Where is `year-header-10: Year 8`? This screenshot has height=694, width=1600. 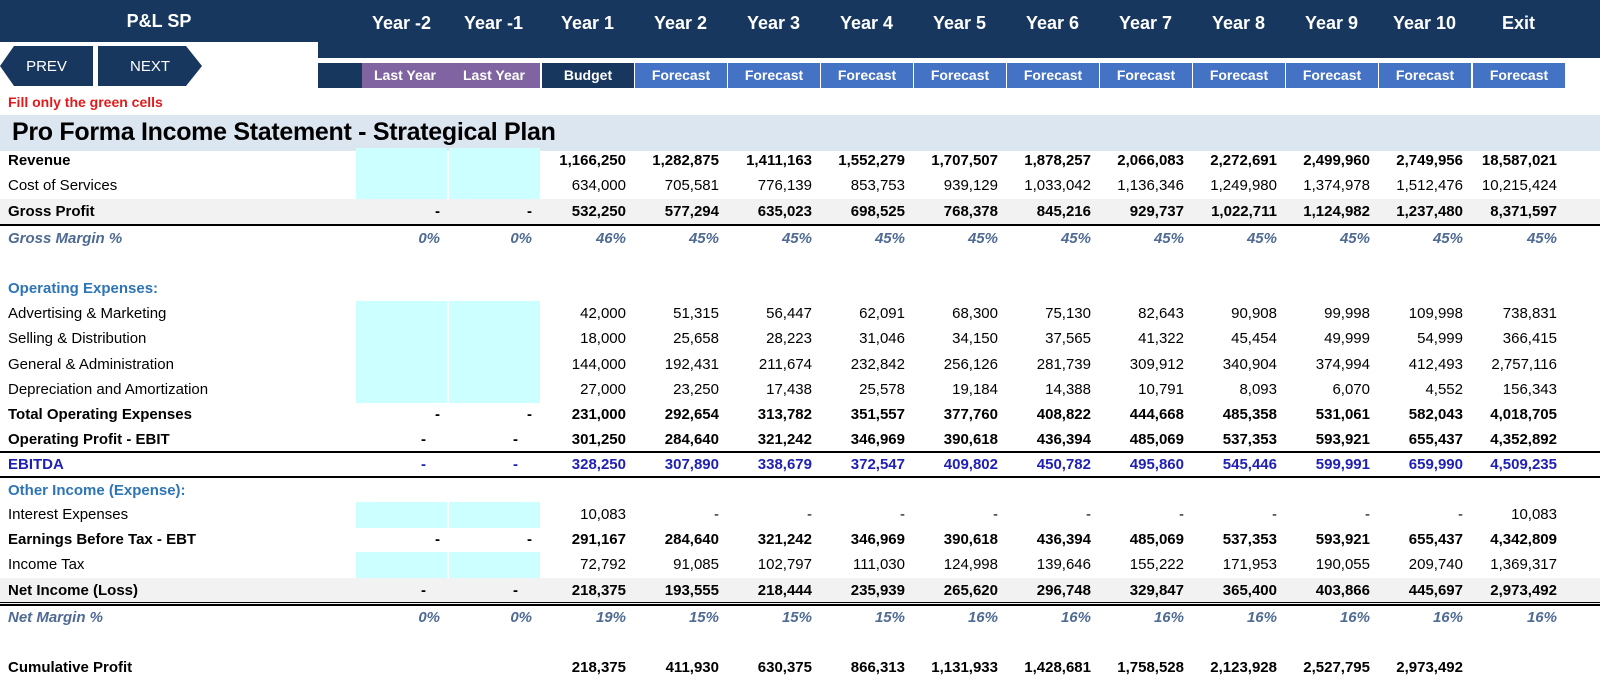
year-header-10: Year 8 is located at coordinates (1238, 23).